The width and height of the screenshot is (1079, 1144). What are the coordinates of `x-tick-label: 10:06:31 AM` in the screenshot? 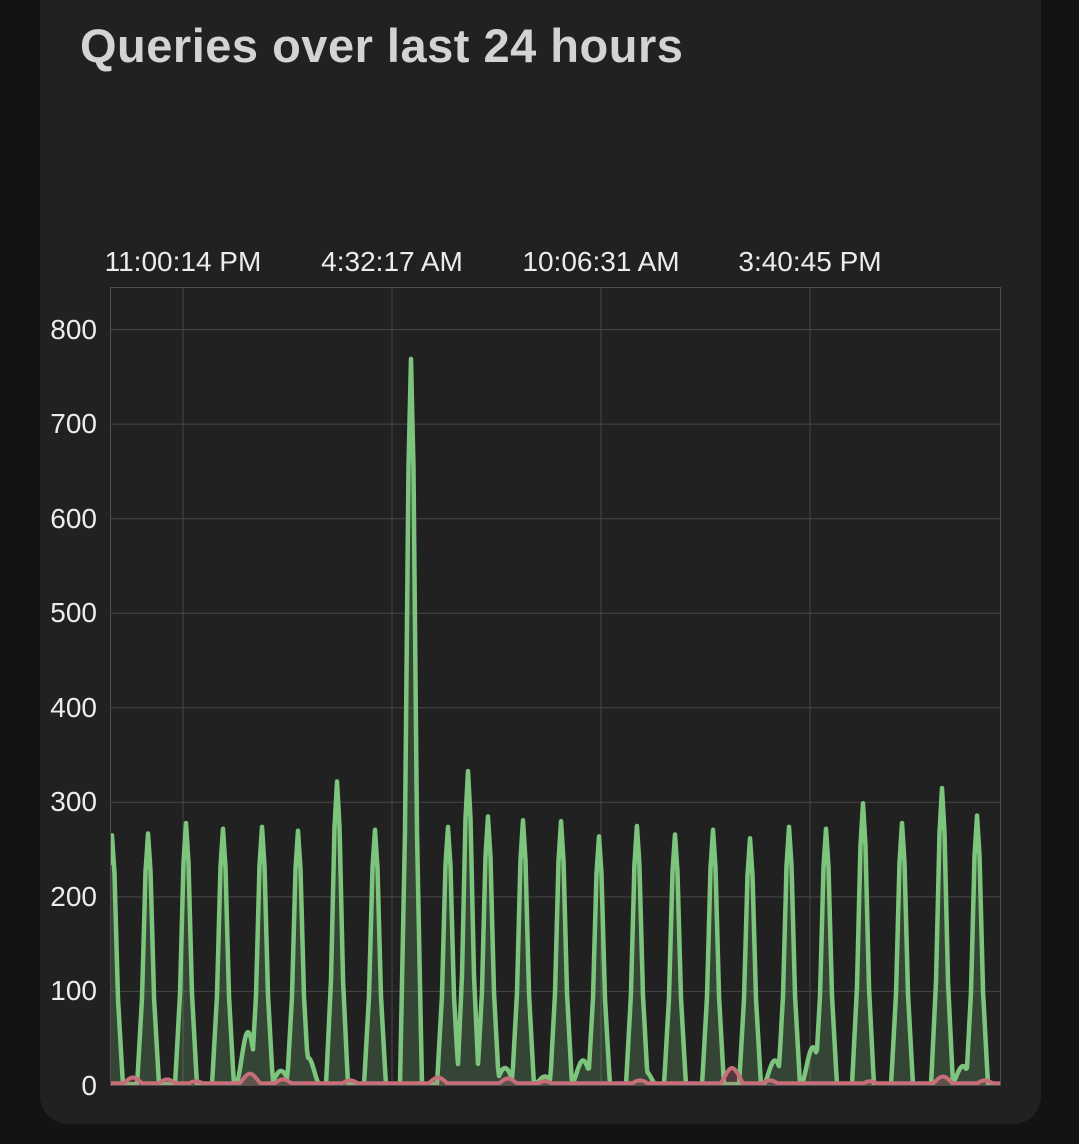 It's located at (601, 261).